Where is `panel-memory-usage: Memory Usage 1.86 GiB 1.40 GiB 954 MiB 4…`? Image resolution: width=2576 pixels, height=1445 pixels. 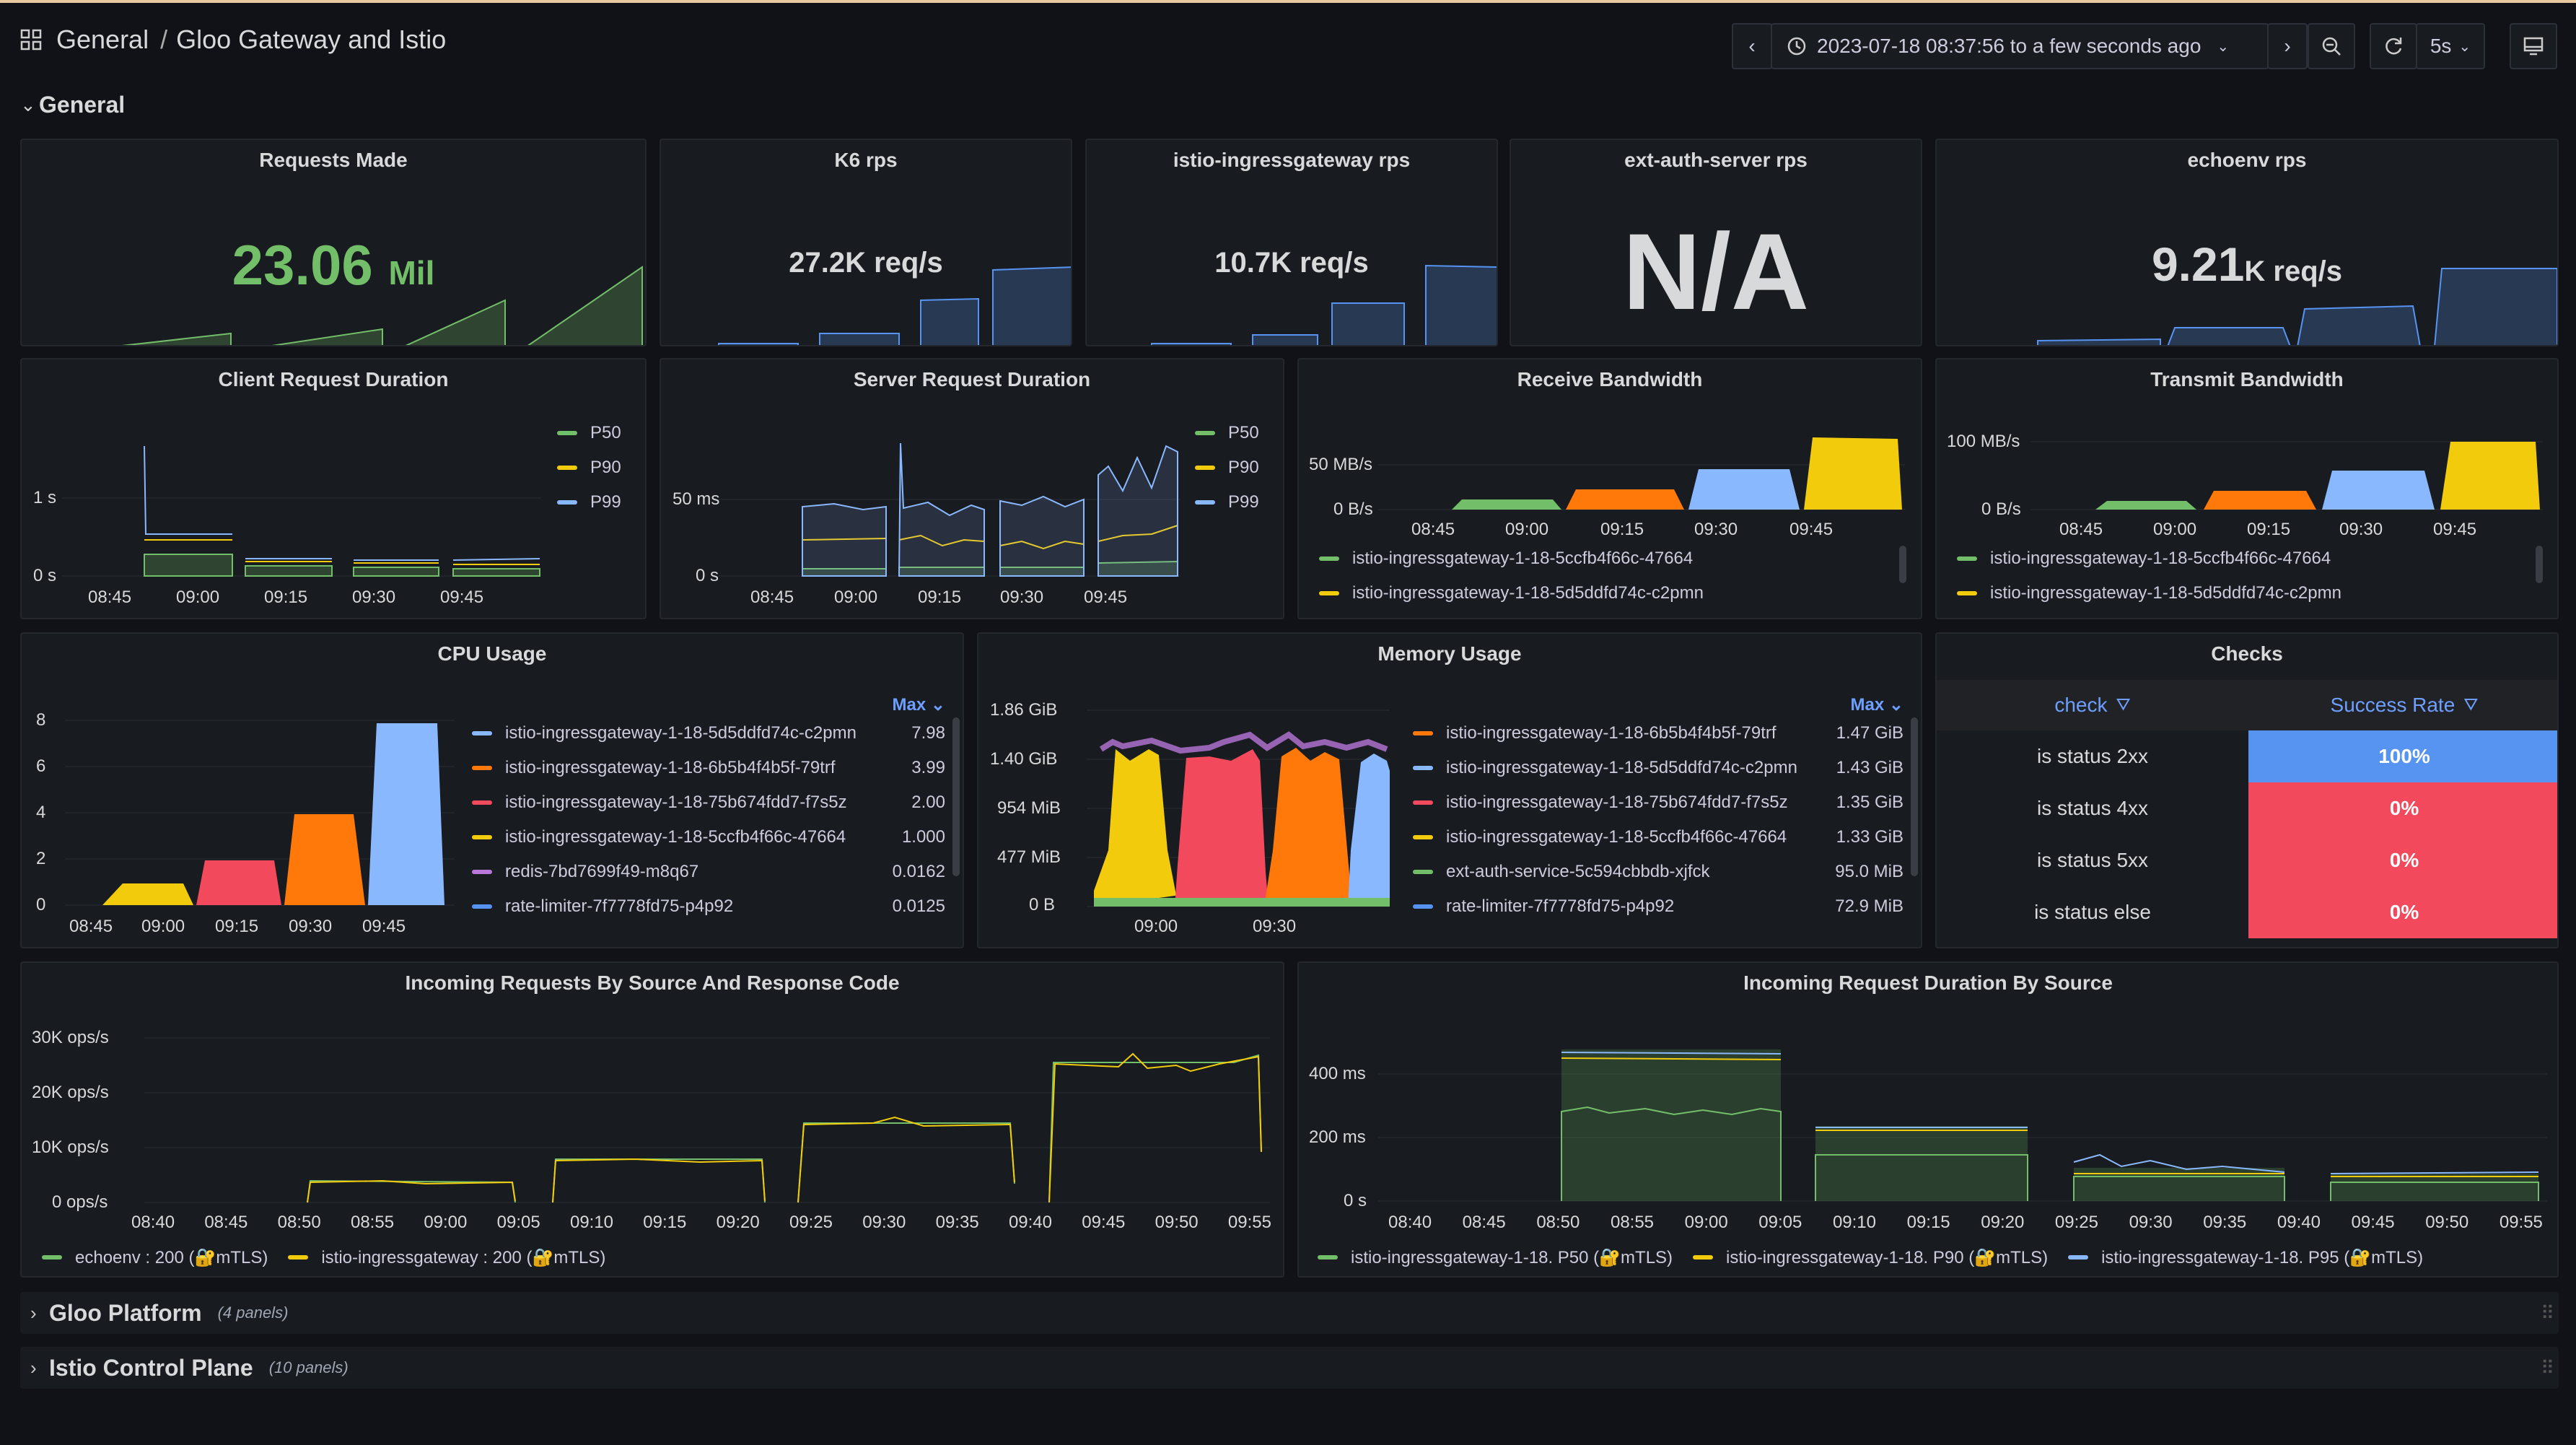
panel-memory-usage: Memory Usage 1.86 GiB 1.40 GiB 954 MiB 4… is located at coordinates (1449, 790).